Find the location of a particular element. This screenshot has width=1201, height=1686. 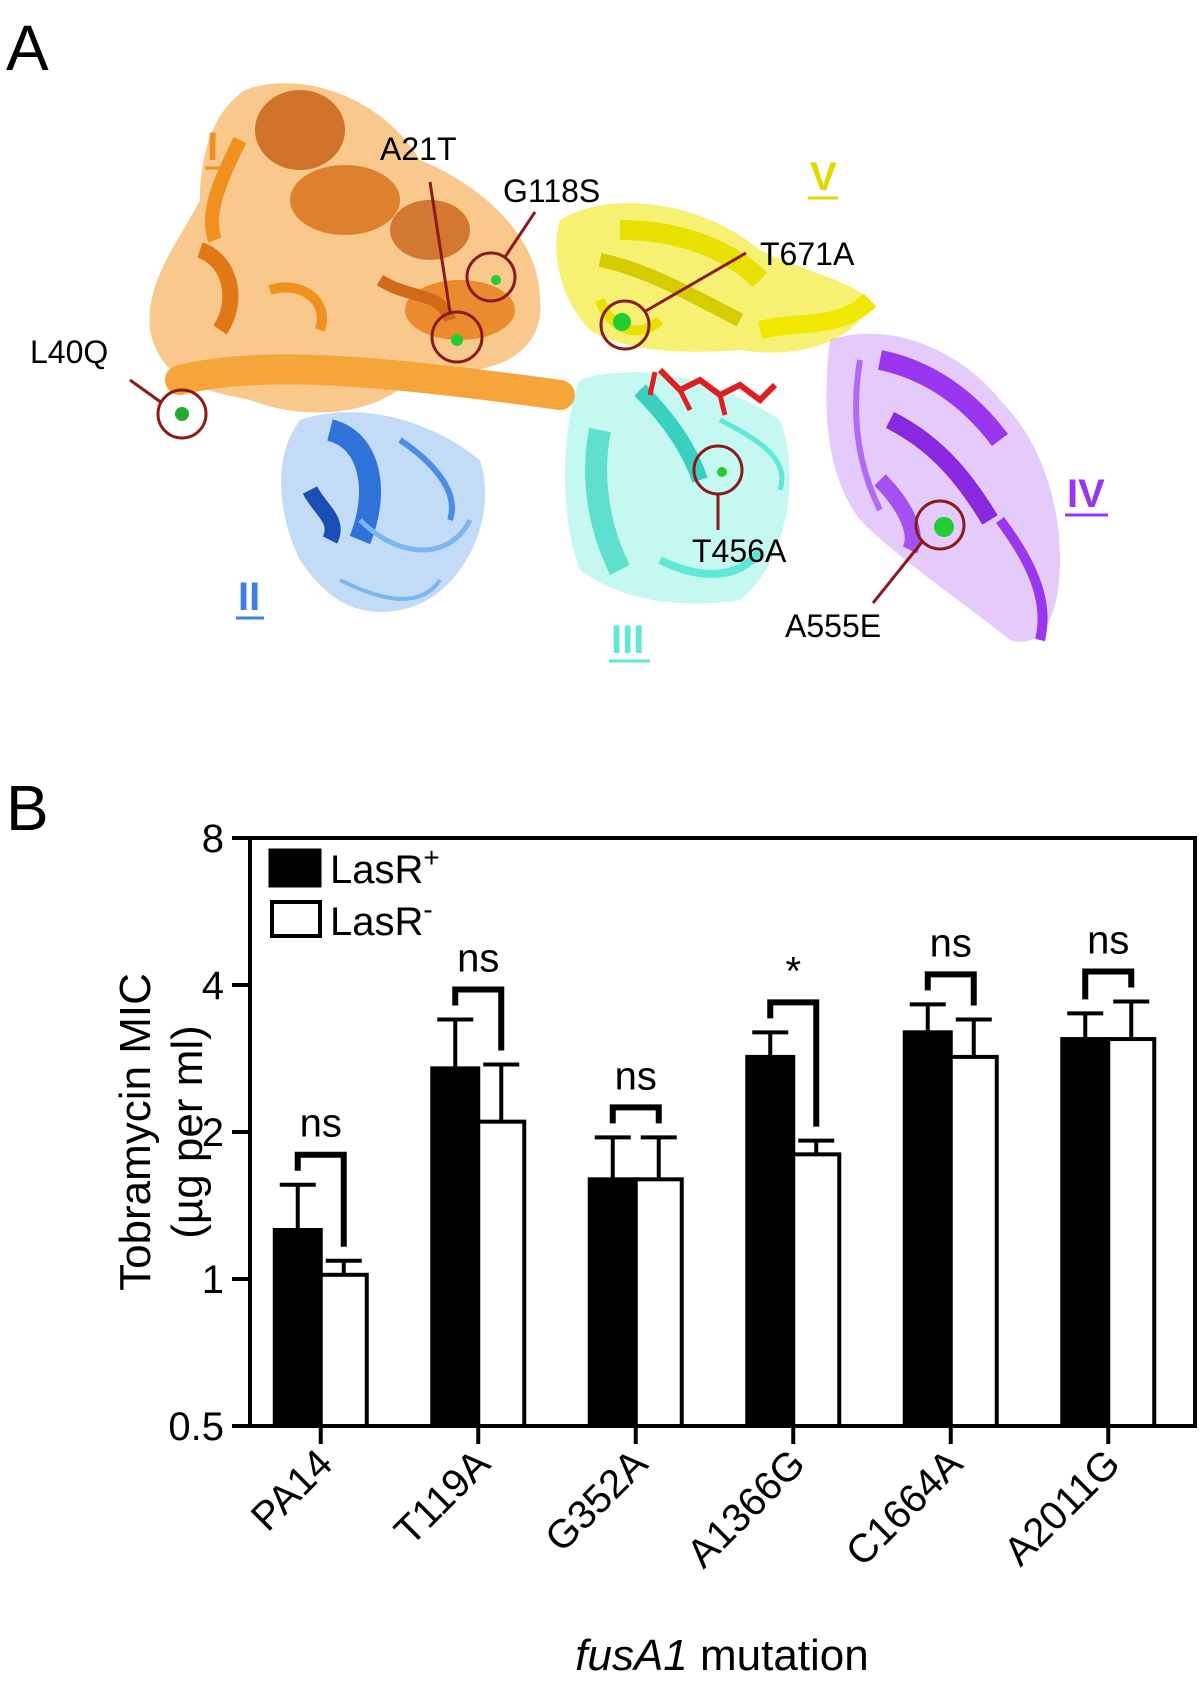

legend-label-lasr-plus: LasR+ is located at coordinates (385, 867).